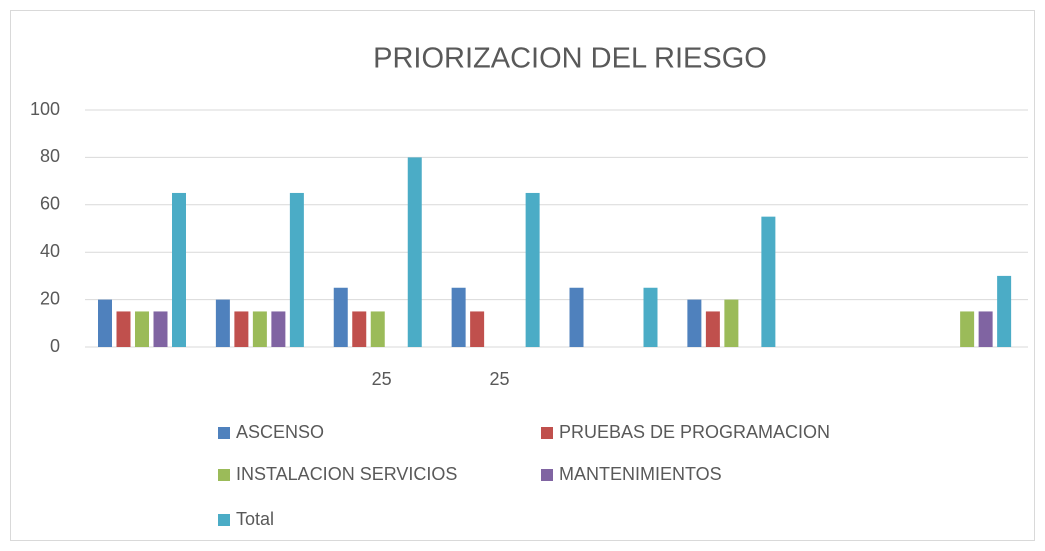 The width and height of the screenshot is (1045, 551). I want to click on y-tick-label: 40, so click(50, 251).